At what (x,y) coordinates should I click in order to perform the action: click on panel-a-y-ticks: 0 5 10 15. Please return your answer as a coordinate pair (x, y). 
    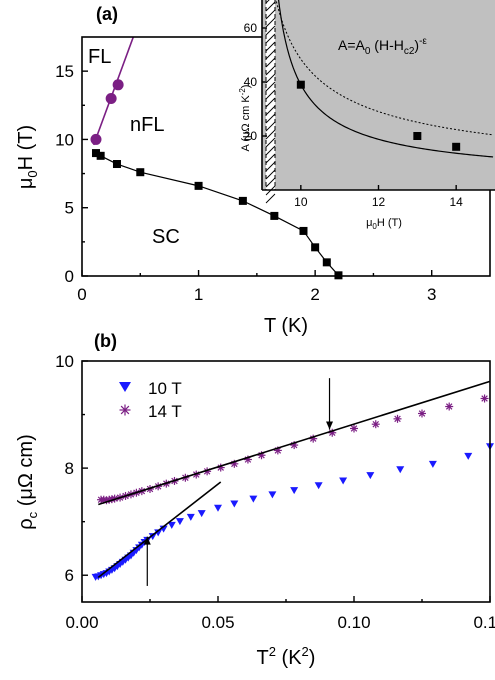
    Looking at the image, I should click on (71, 174).